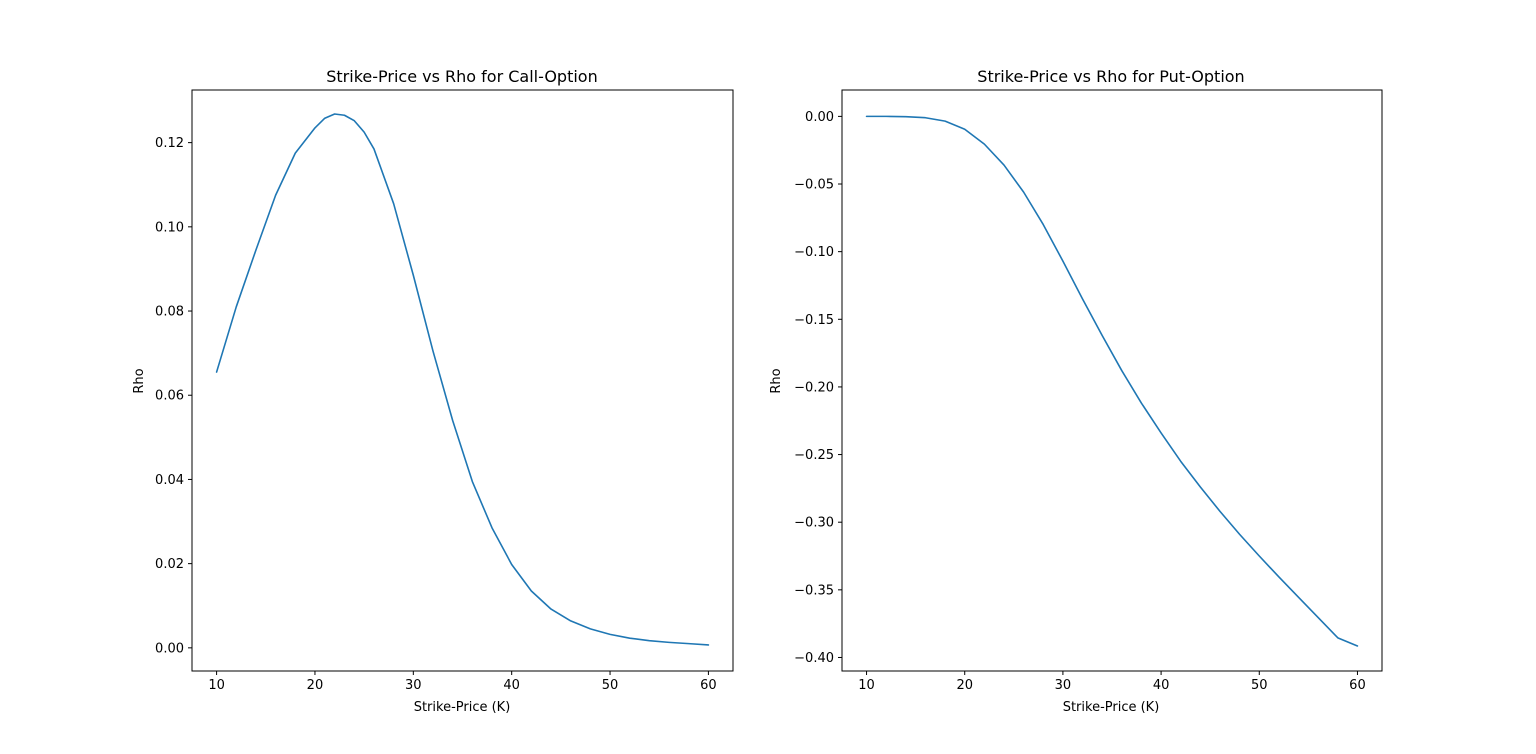 This screenshot has height=754, width=1536. I want to click on chart-title: Strike-Price vs Rho for Put-Option, so click(1110, 76).